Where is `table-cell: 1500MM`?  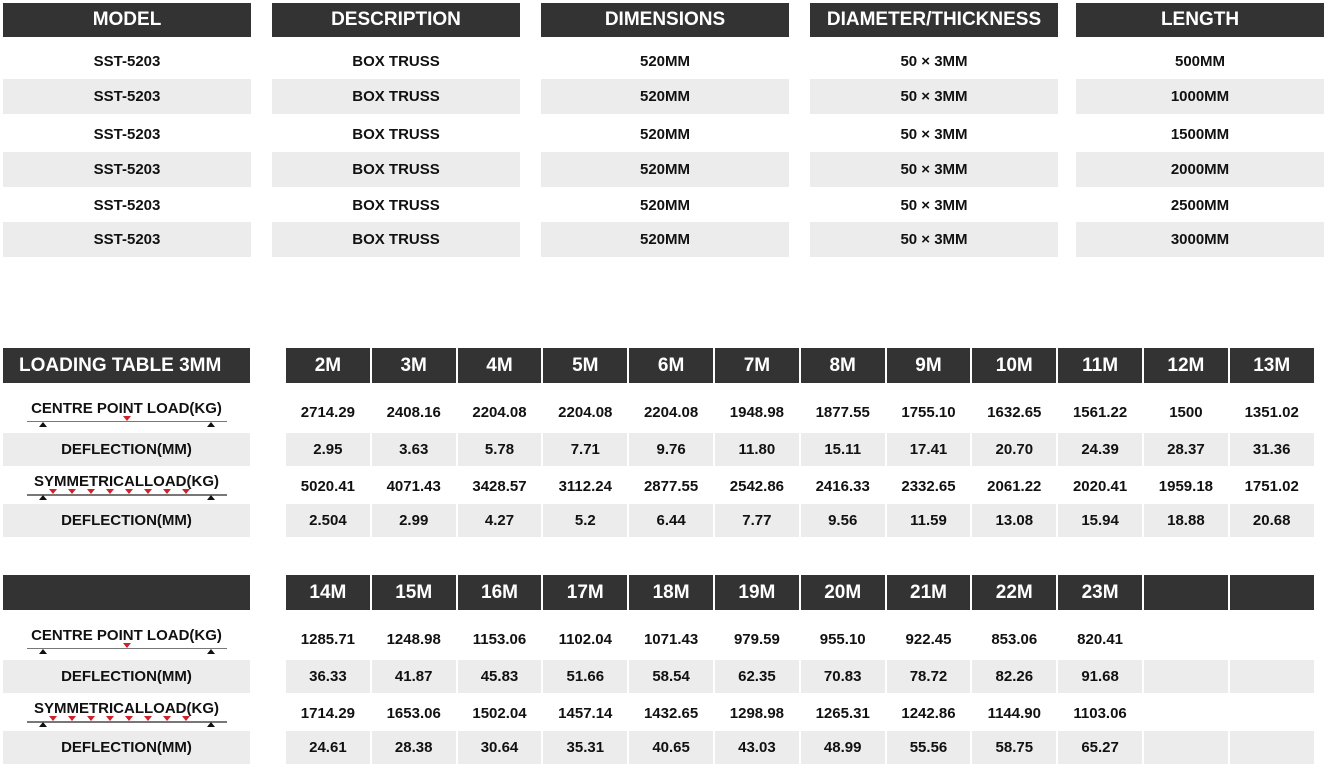
table-cell: 1500MM is located at coordinates (1200, 134).